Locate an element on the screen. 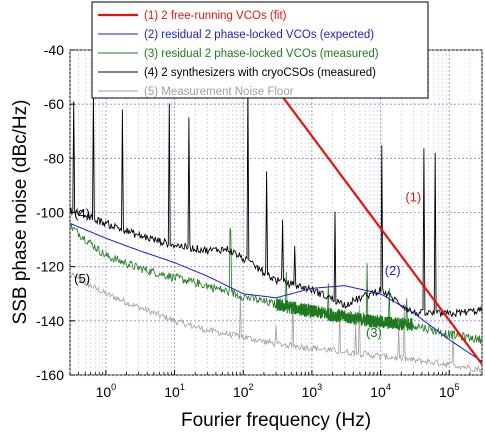  series-label-5: (5) is located at coordinates (82, 278).